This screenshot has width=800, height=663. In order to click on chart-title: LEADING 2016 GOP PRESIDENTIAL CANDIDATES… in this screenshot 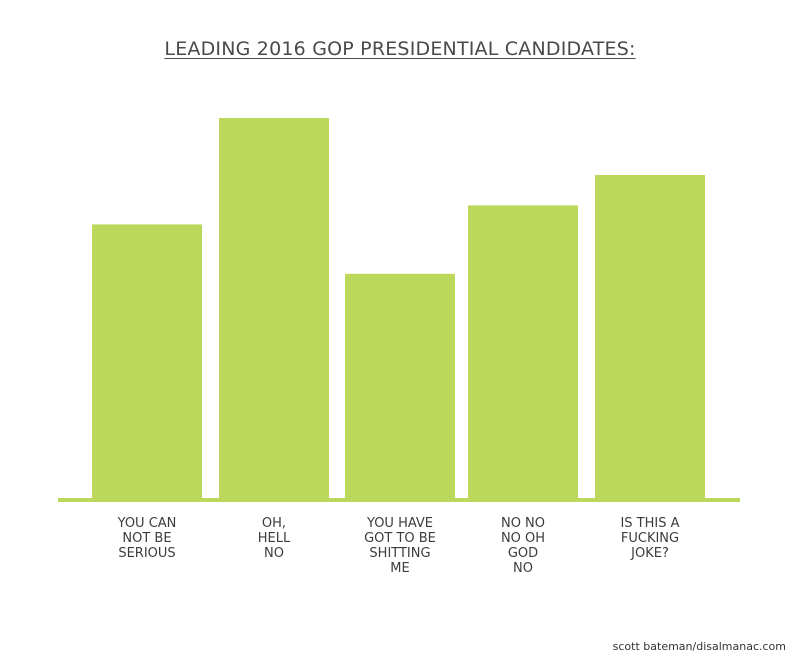, I will do `click(400, 49)`.